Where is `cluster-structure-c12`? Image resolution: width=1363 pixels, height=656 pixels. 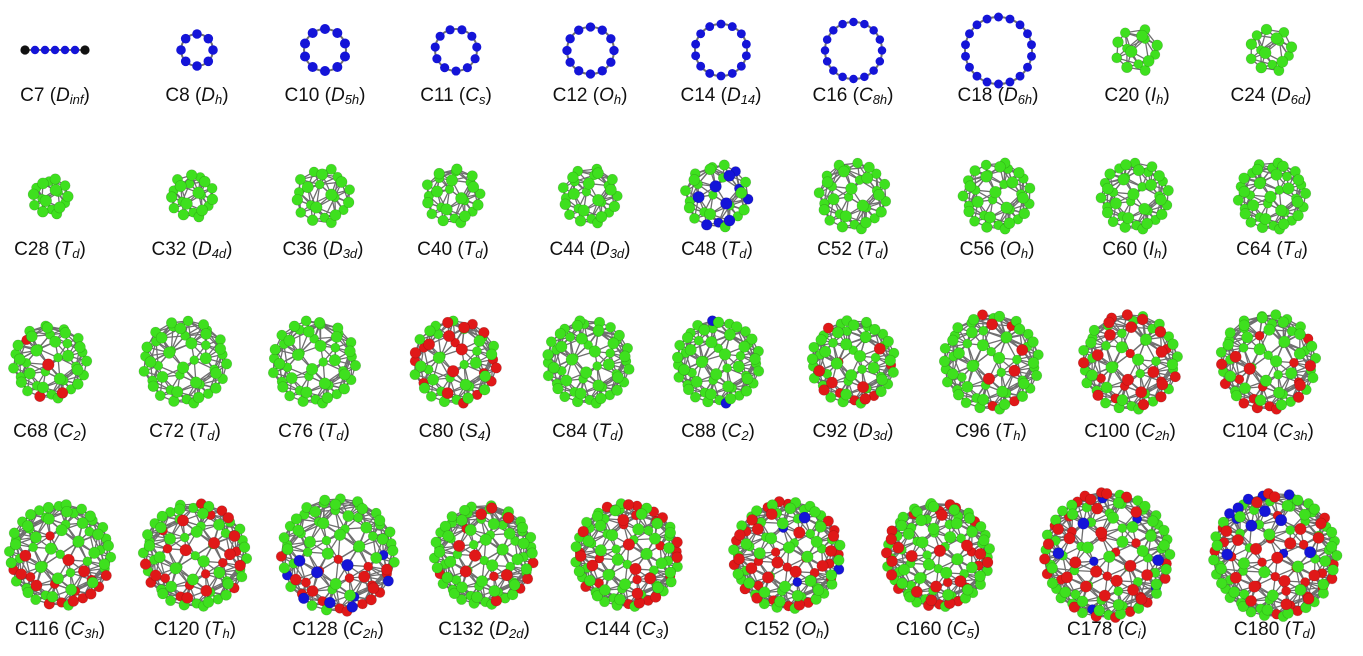
cluster-structure-c12 is located at coordinates (590, 50).